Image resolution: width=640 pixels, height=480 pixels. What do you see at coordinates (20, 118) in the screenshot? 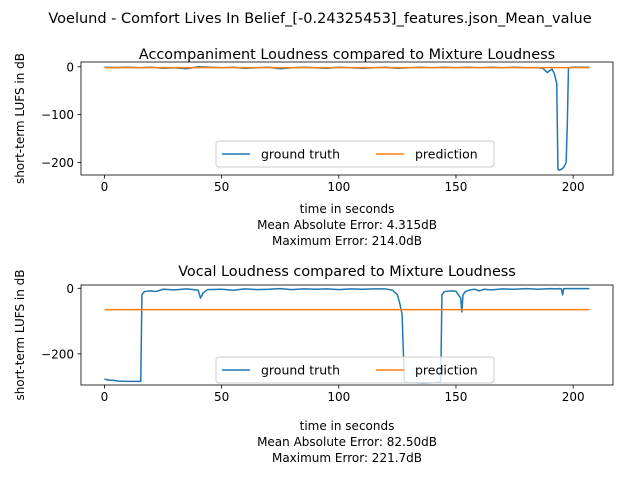
I see `chart1-y-axis-label: short-term LUFS in dB` at bounding box center [20, 118].